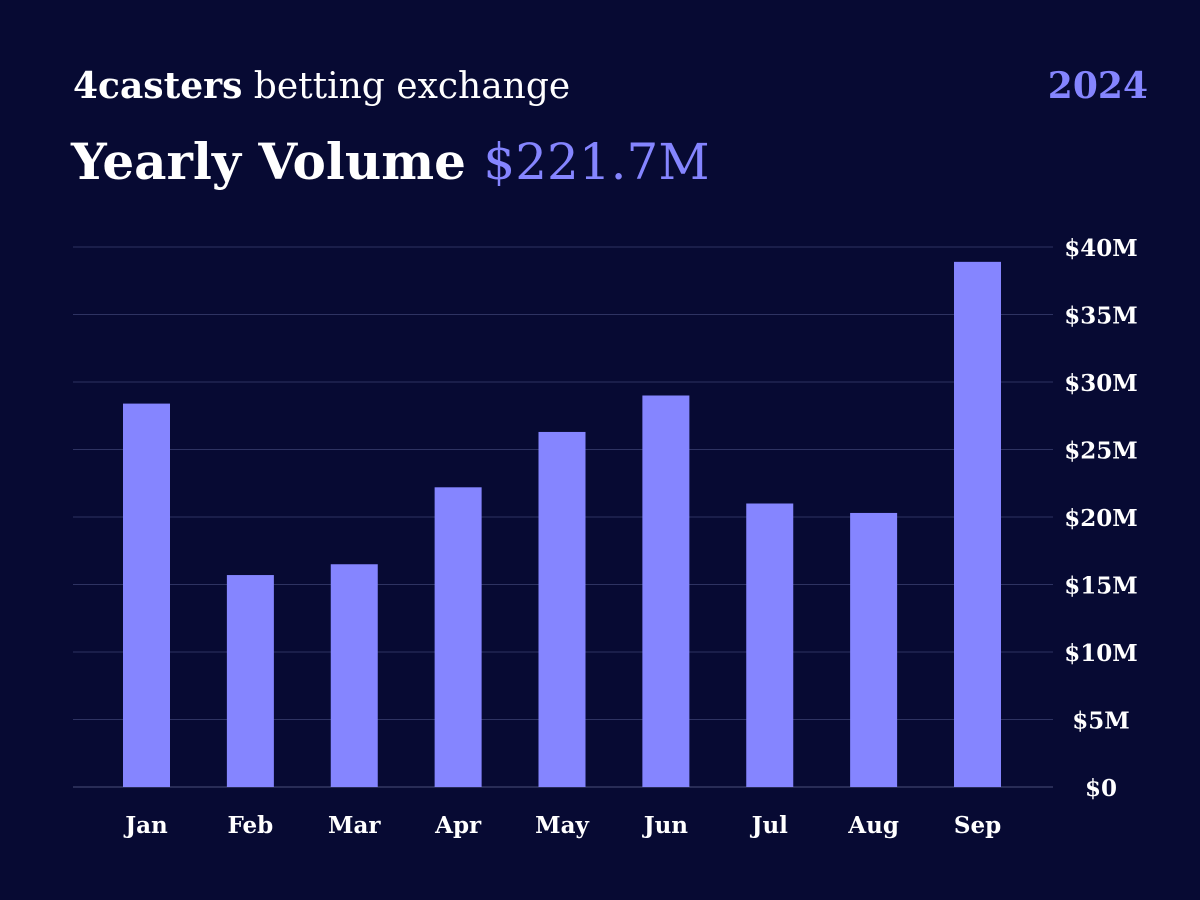 The width and height of the screenshot is (1200, 900). What do you see at coordinates (596, 162) in the screenshot?
I see `headline-total: $221.7M` at bounding box center [596, 162].